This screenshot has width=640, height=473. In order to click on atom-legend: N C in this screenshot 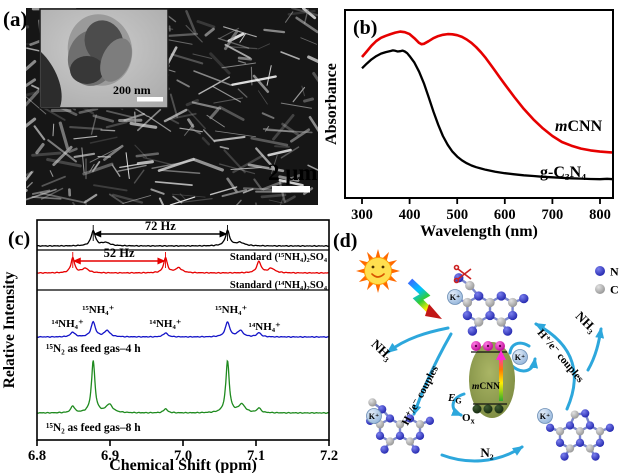, I will do `click(607, 281)`.